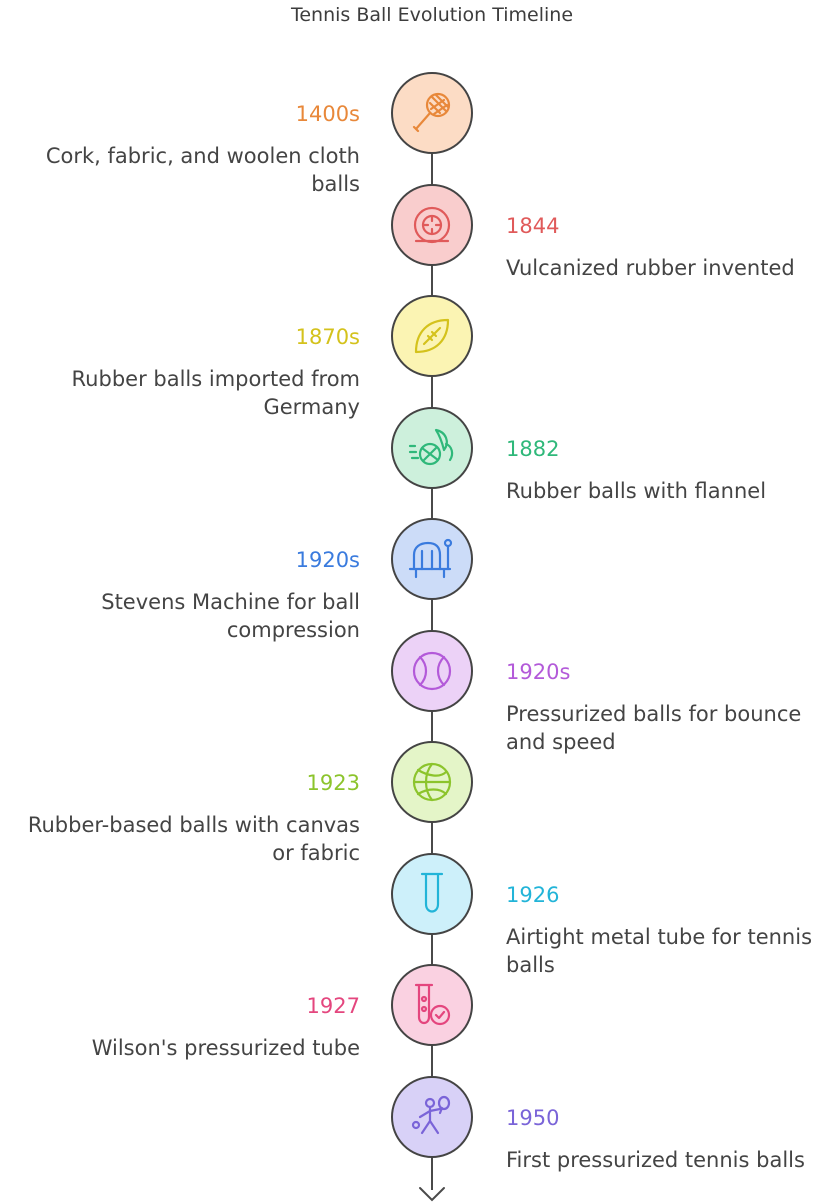  Describe the element at coordinates (665, 1139) in the screenshot. I see `timeline-event: 1950 First pressurized tennis balls` at that location.